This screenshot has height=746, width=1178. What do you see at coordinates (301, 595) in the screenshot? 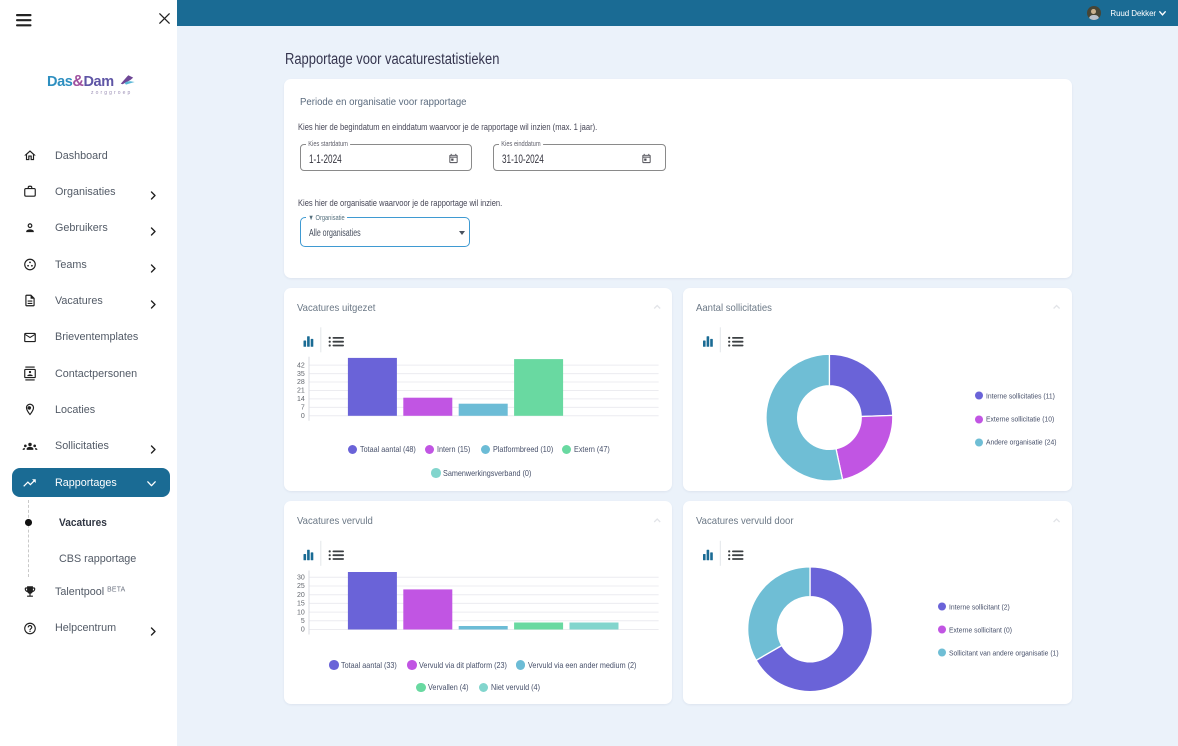
I see `svg-text: 20` at bounding box center [301, 595].